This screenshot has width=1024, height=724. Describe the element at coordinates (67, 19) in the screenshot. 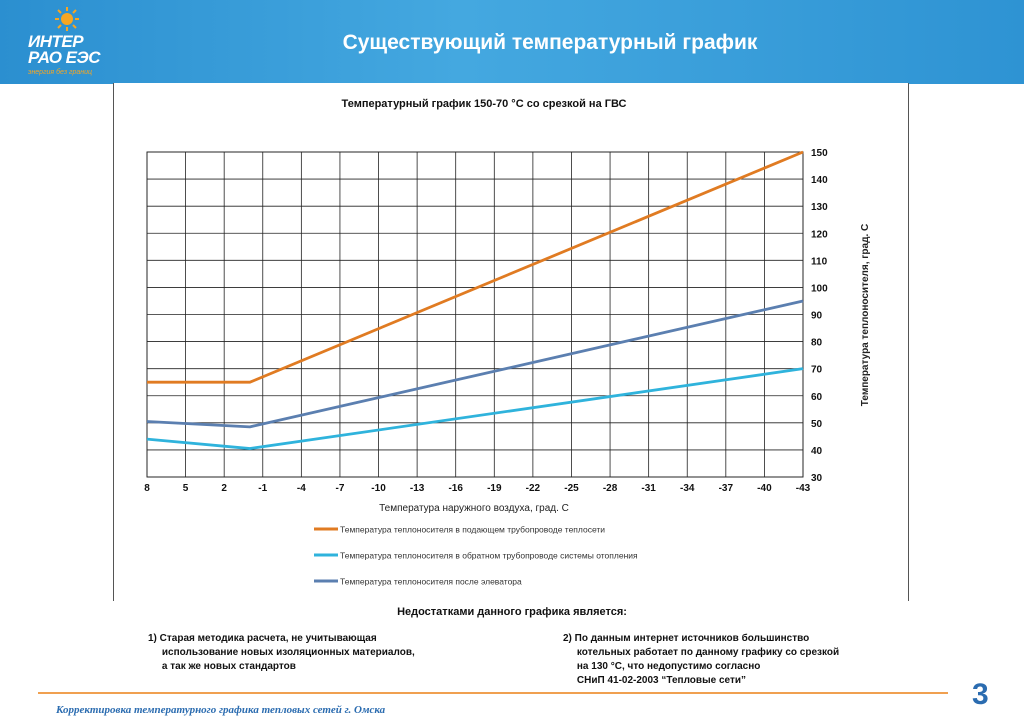

I see `sun-logo-icon` at that location.